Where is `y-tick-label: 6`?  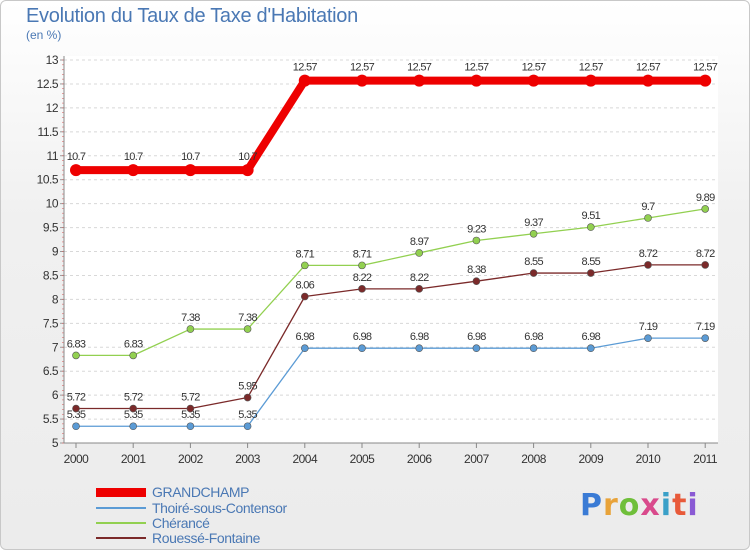
y-tick-label: 6 is located at coordinates (55, 395).